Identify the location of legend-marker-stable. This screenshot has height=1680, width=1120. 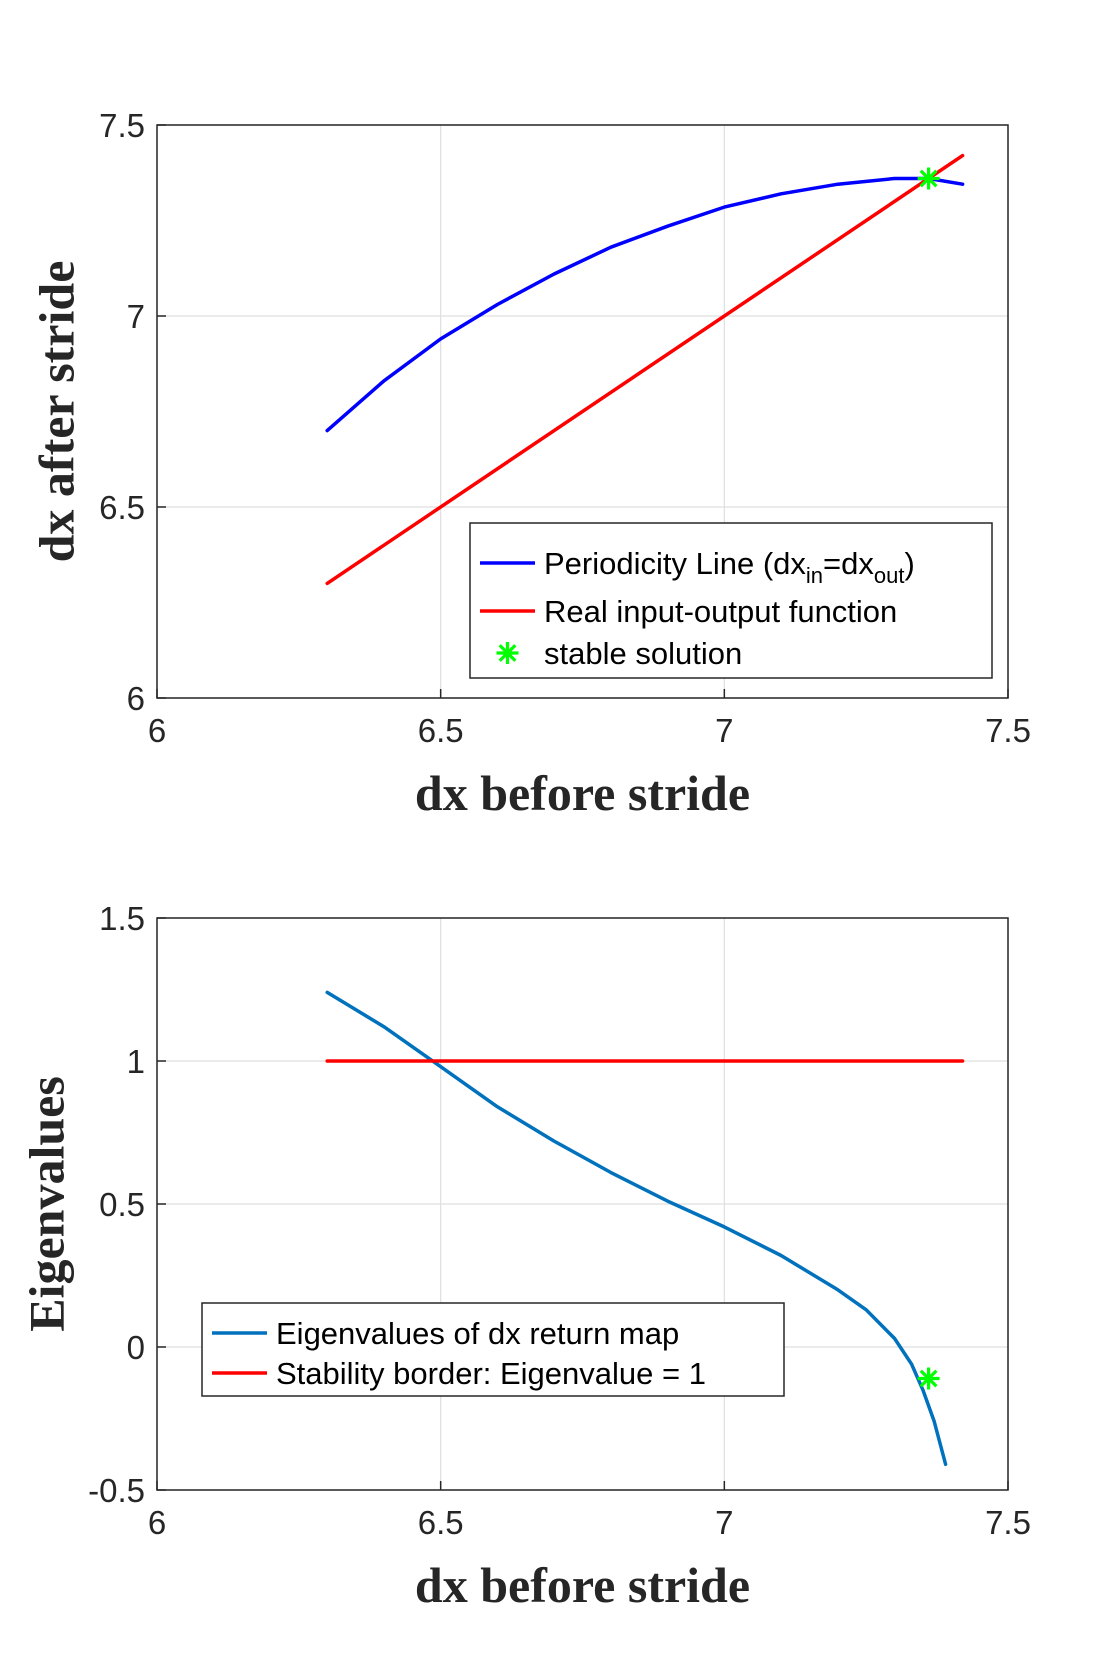
(507, 653).